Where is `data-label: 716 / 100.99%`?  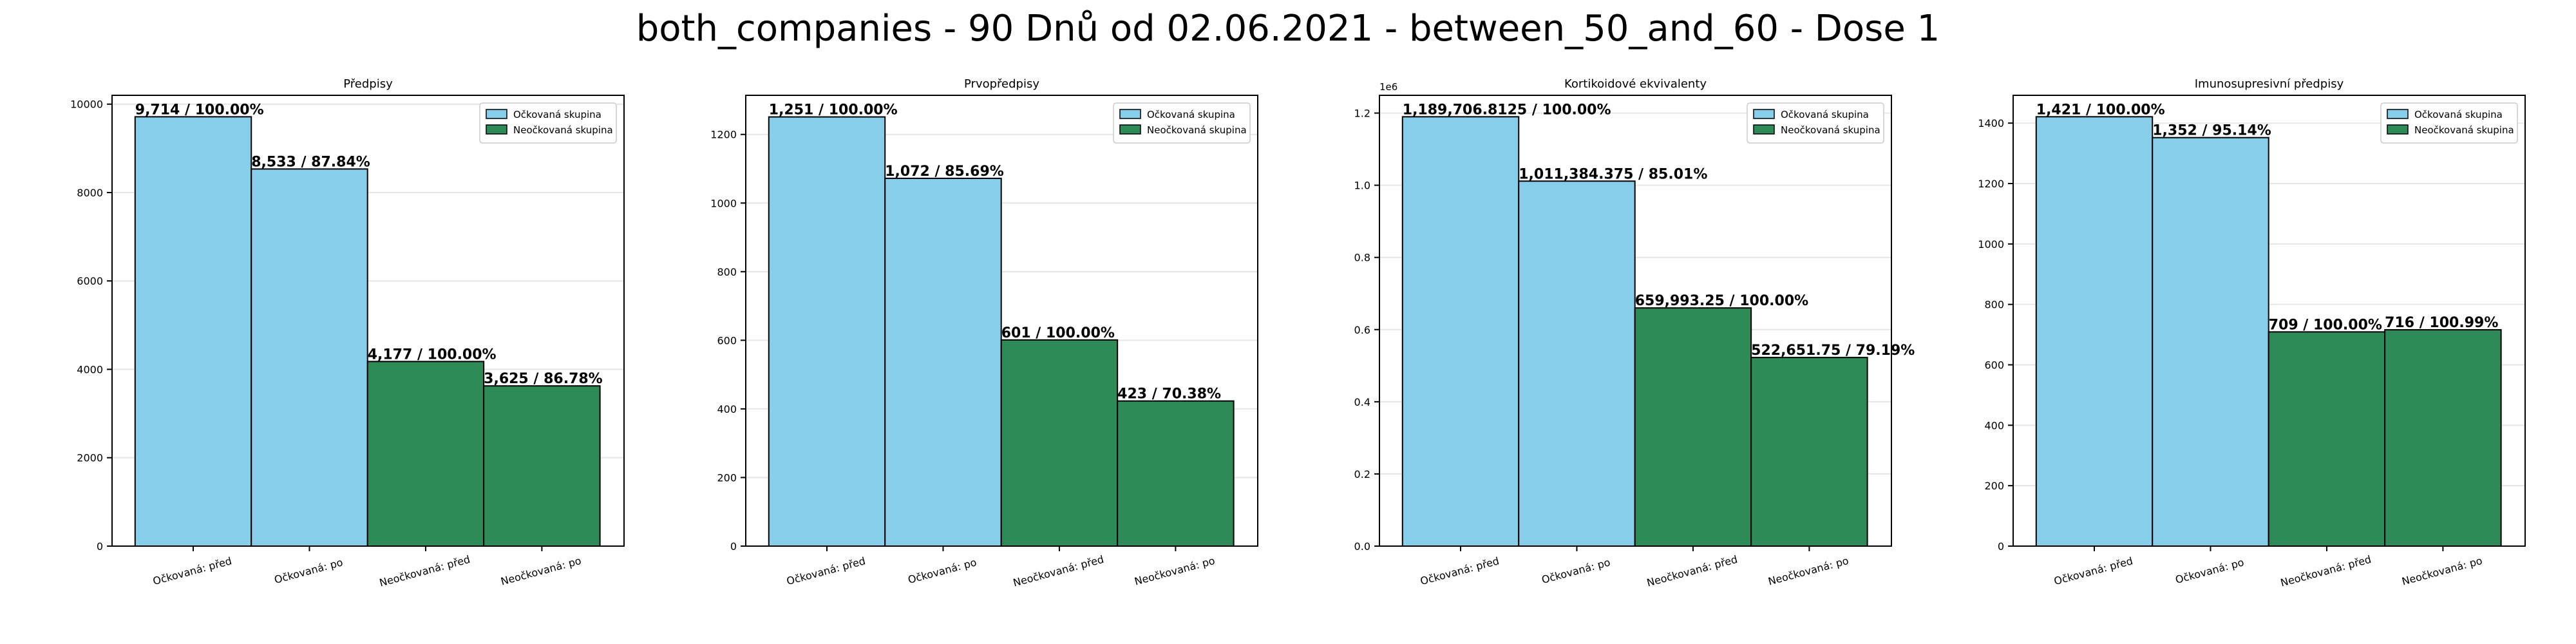 data-label: 716 / 100.99% is located at coordinates (2441, 323).